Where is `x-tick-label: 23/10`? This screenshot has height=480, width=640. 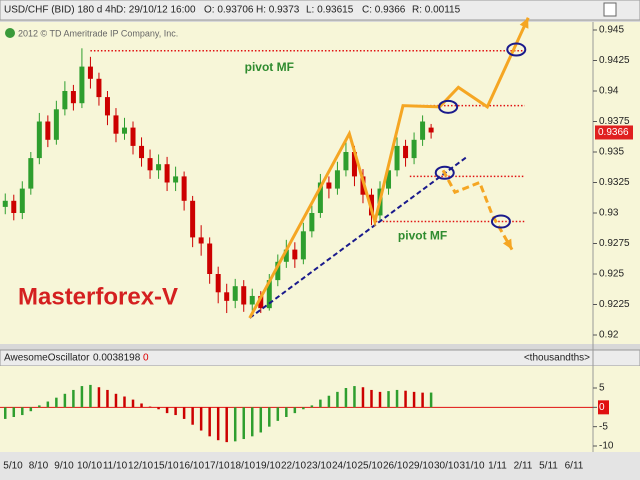 x-tick-label: 23/10 is located at coordinates (318, 466).